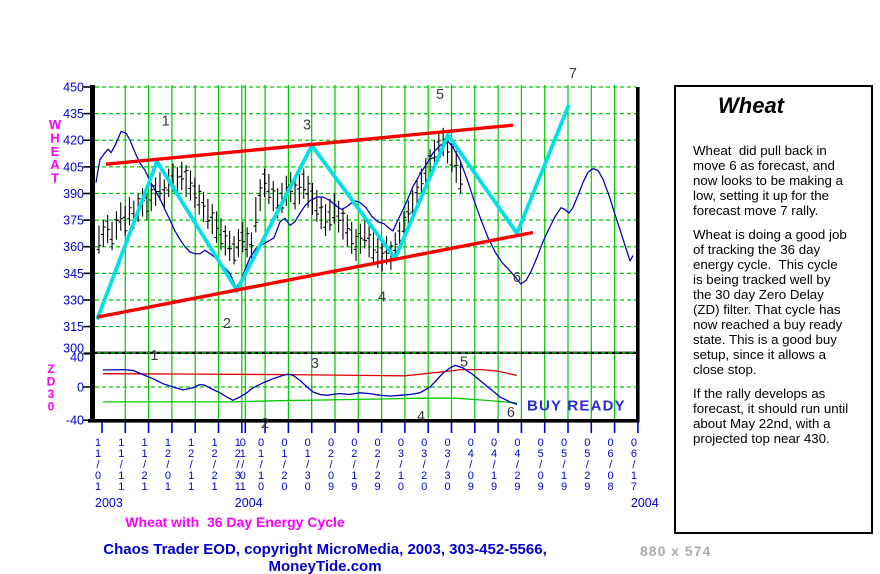 The width and height of the screenshot is (880, 574). Describe the element at coordinates (55, 178) in the screenshot. I see `wheat-axis-title: T` at that location.